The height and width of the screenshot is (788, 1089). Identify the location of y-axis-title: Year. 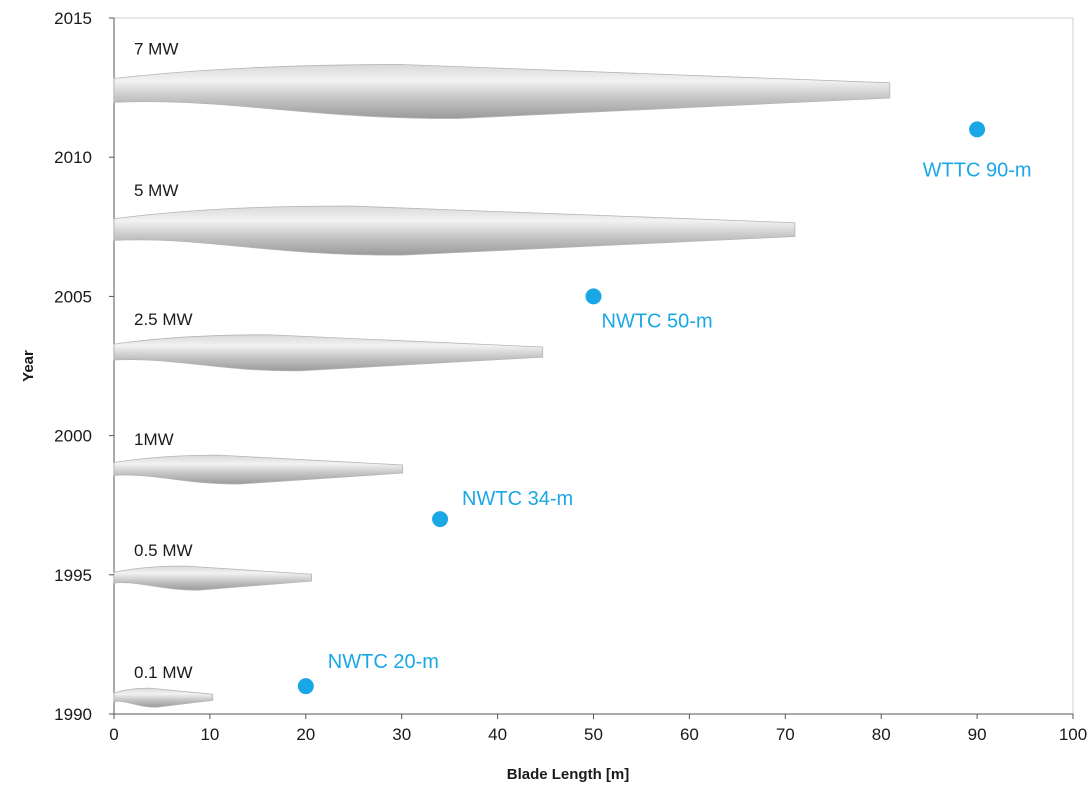
(28, 366).